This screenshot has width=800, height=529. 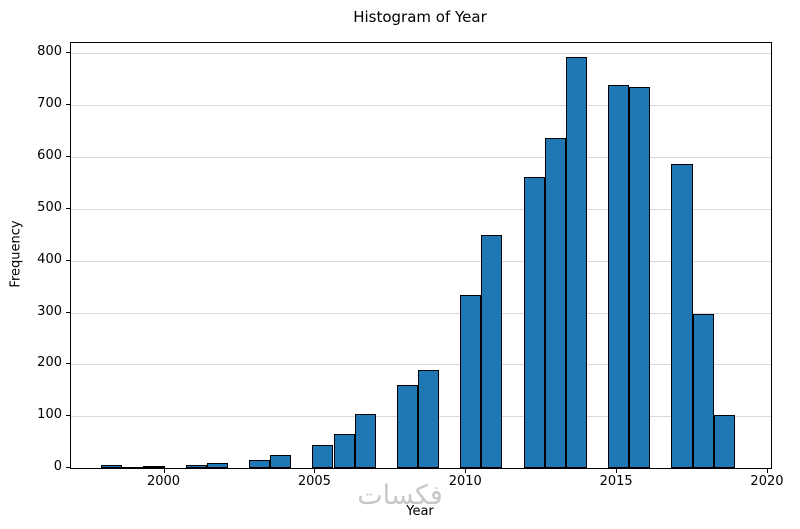 What do you see at coordinates (49, 207) in the screenshot?
I see `y-tick-label: 500` at bounding box center [49, 207].